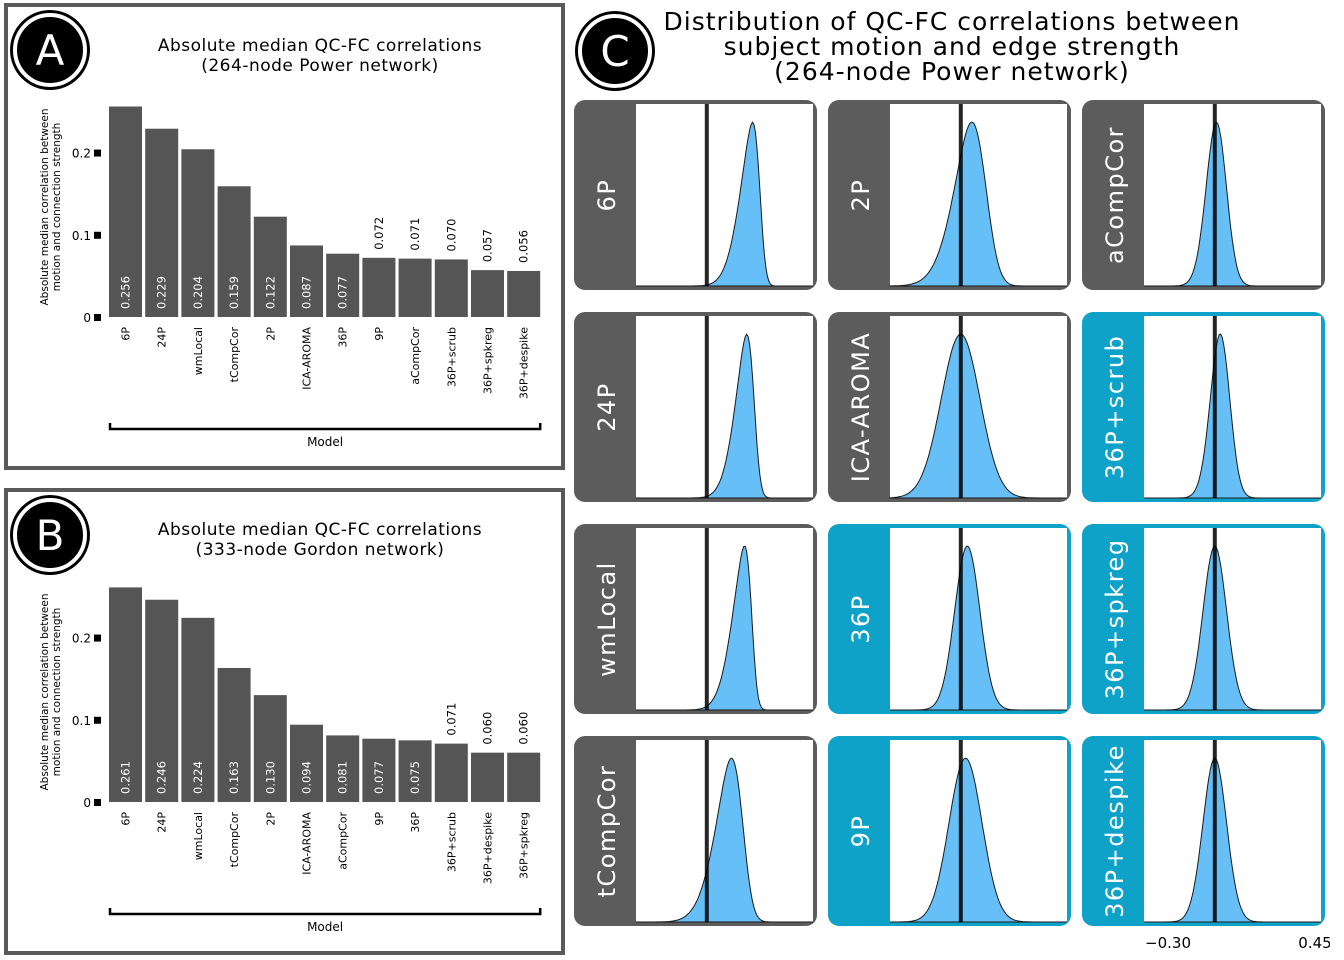 The width and height of the screenshot is (1344, 960). I want to click on title-c-line3: (264-node Power network), so click(952, 71).